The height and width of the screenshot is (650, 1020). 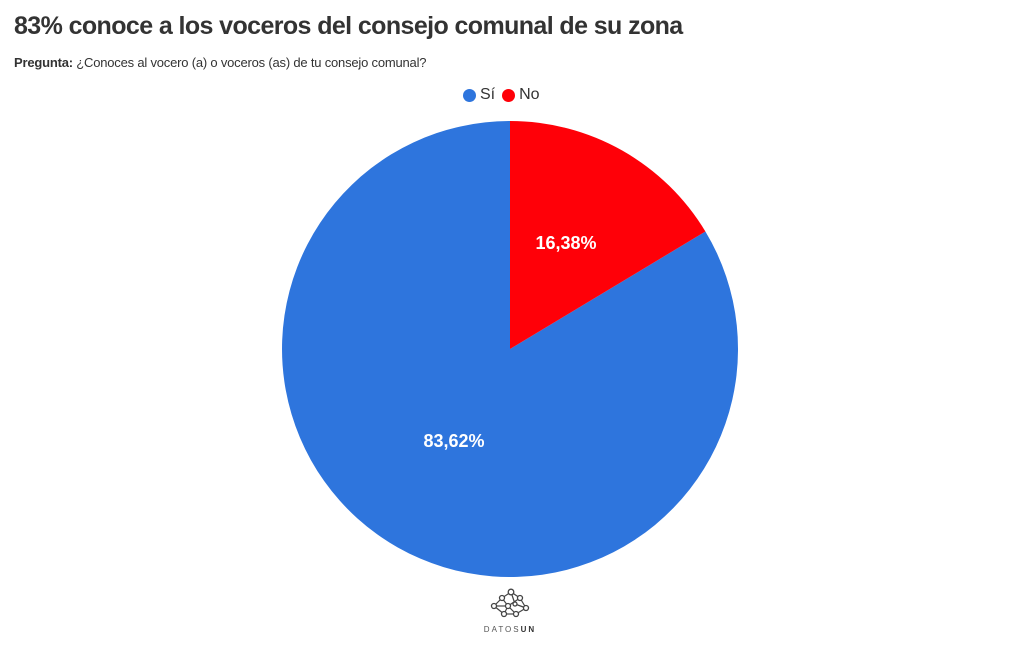 What do you see at coordinates (528, 629) in the screenshot?
I see `logo-text-un: UN` at bounding box center [528, 629].